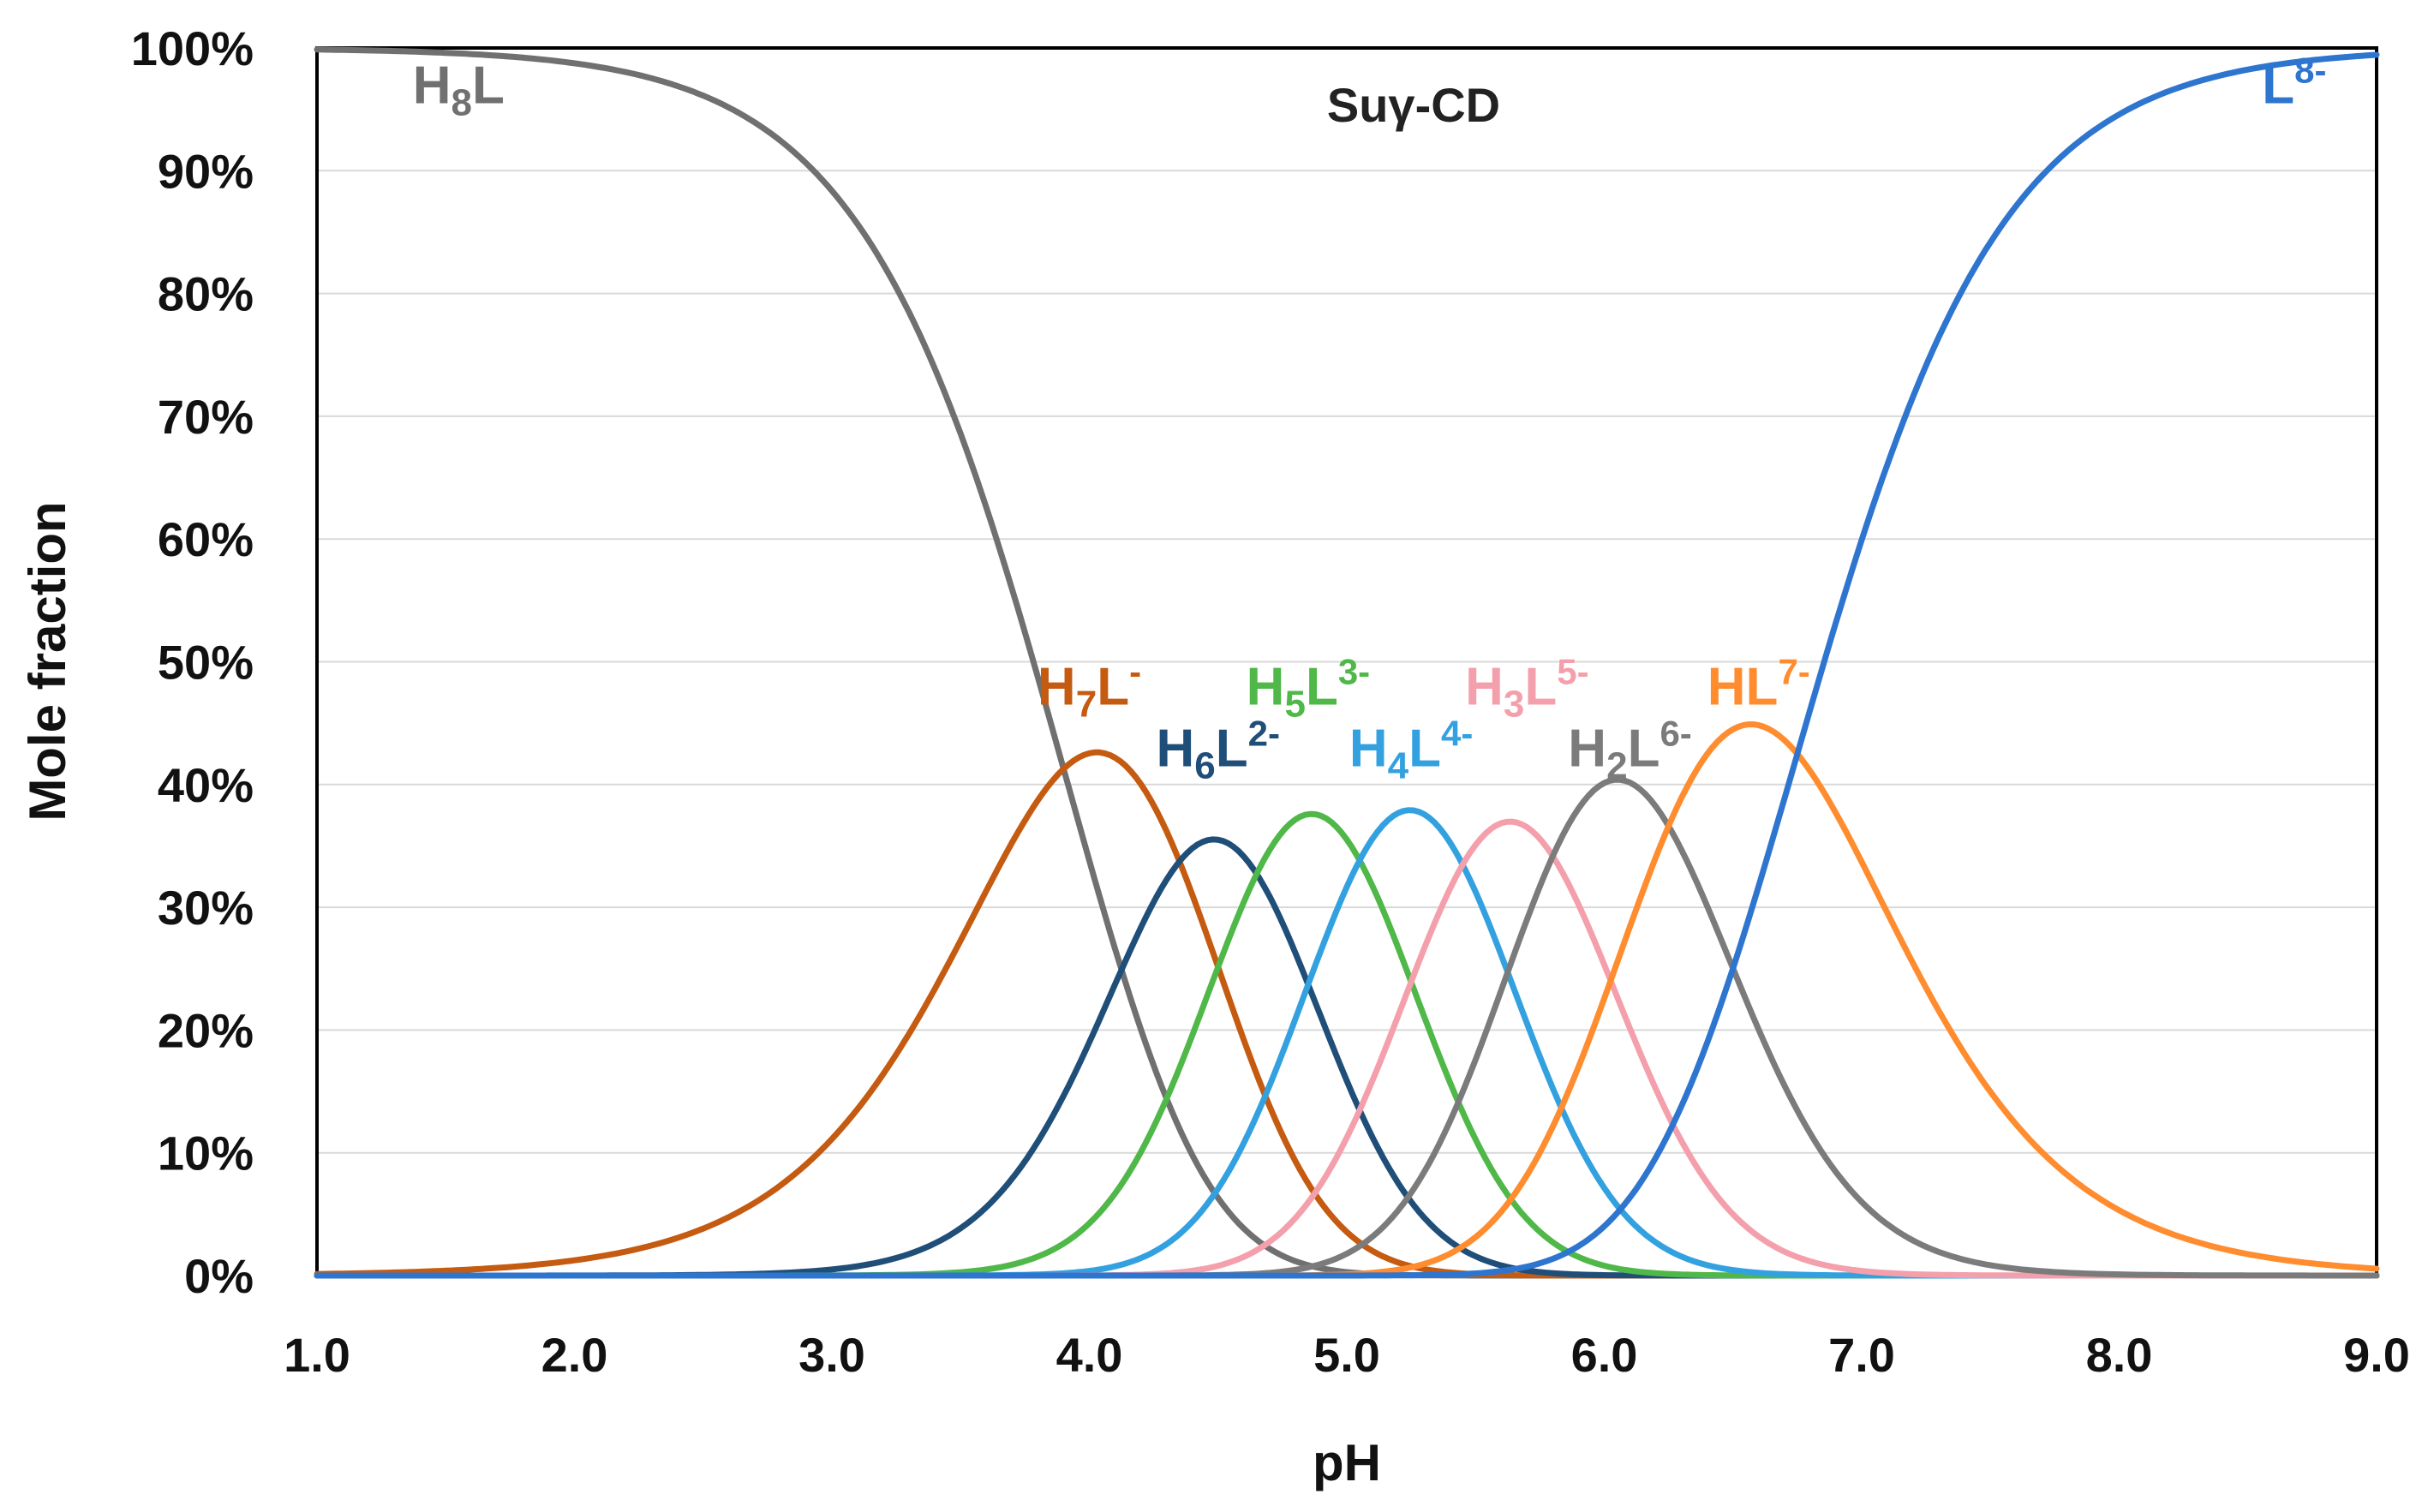 This screenshot has height=1512, width=2428. I want to click on y-axis-title: Mole fraction, so click(47, 661).